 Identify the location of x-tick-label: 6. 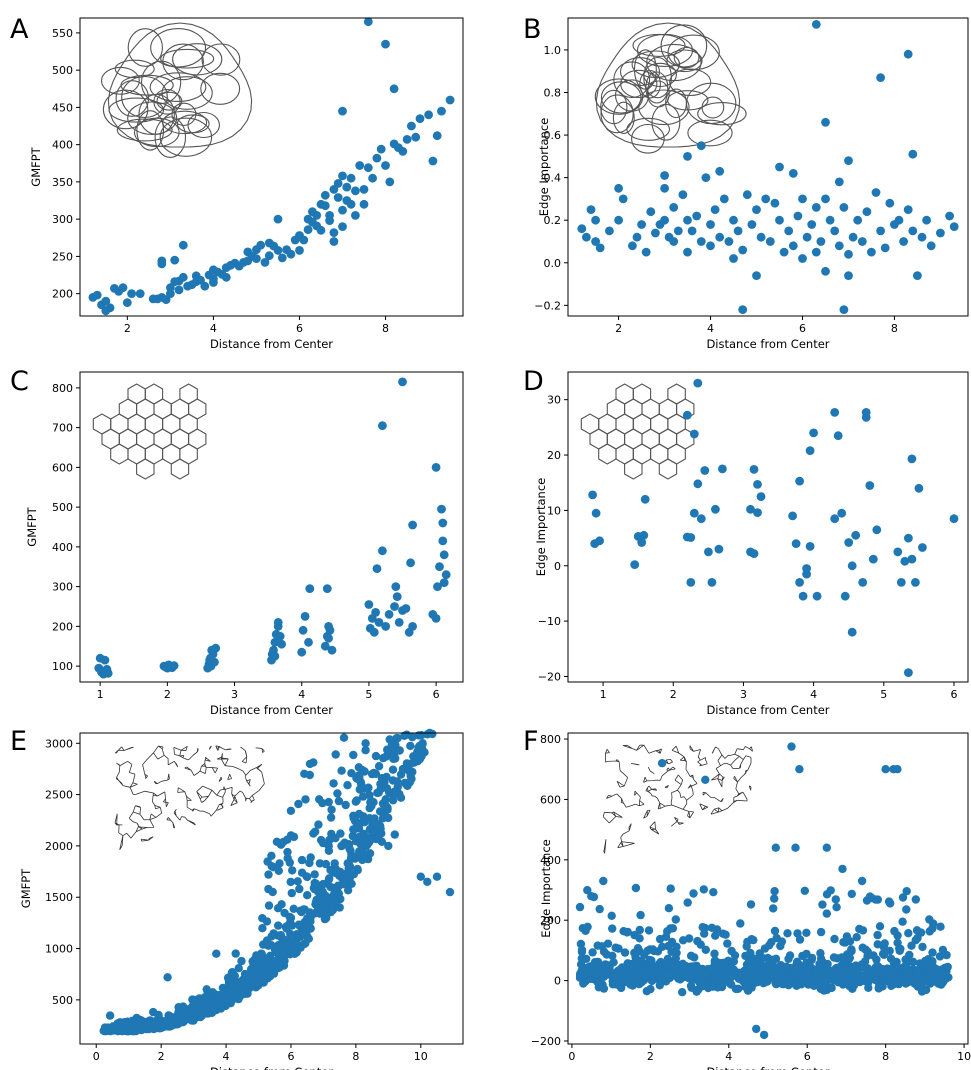
(290, 1056).